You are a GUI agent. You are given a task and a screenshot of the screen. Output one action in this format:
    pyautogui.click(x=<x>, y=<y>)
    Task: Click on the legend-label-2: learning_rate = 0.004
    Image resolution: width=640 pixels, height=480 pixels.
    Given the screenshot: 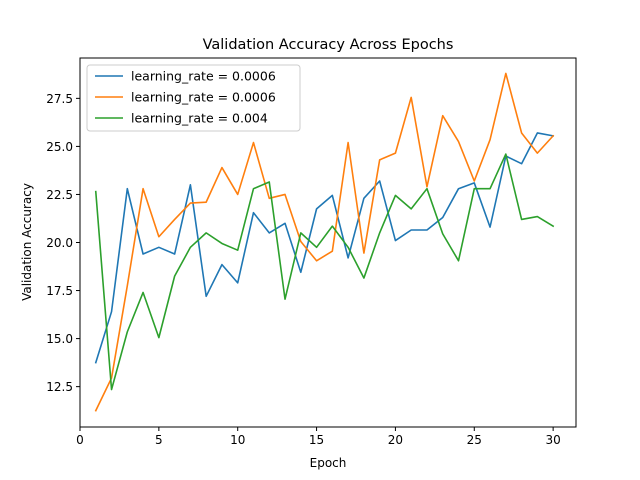 What is the action you would take?
    pyautogui.click(x=199, y=118)
    